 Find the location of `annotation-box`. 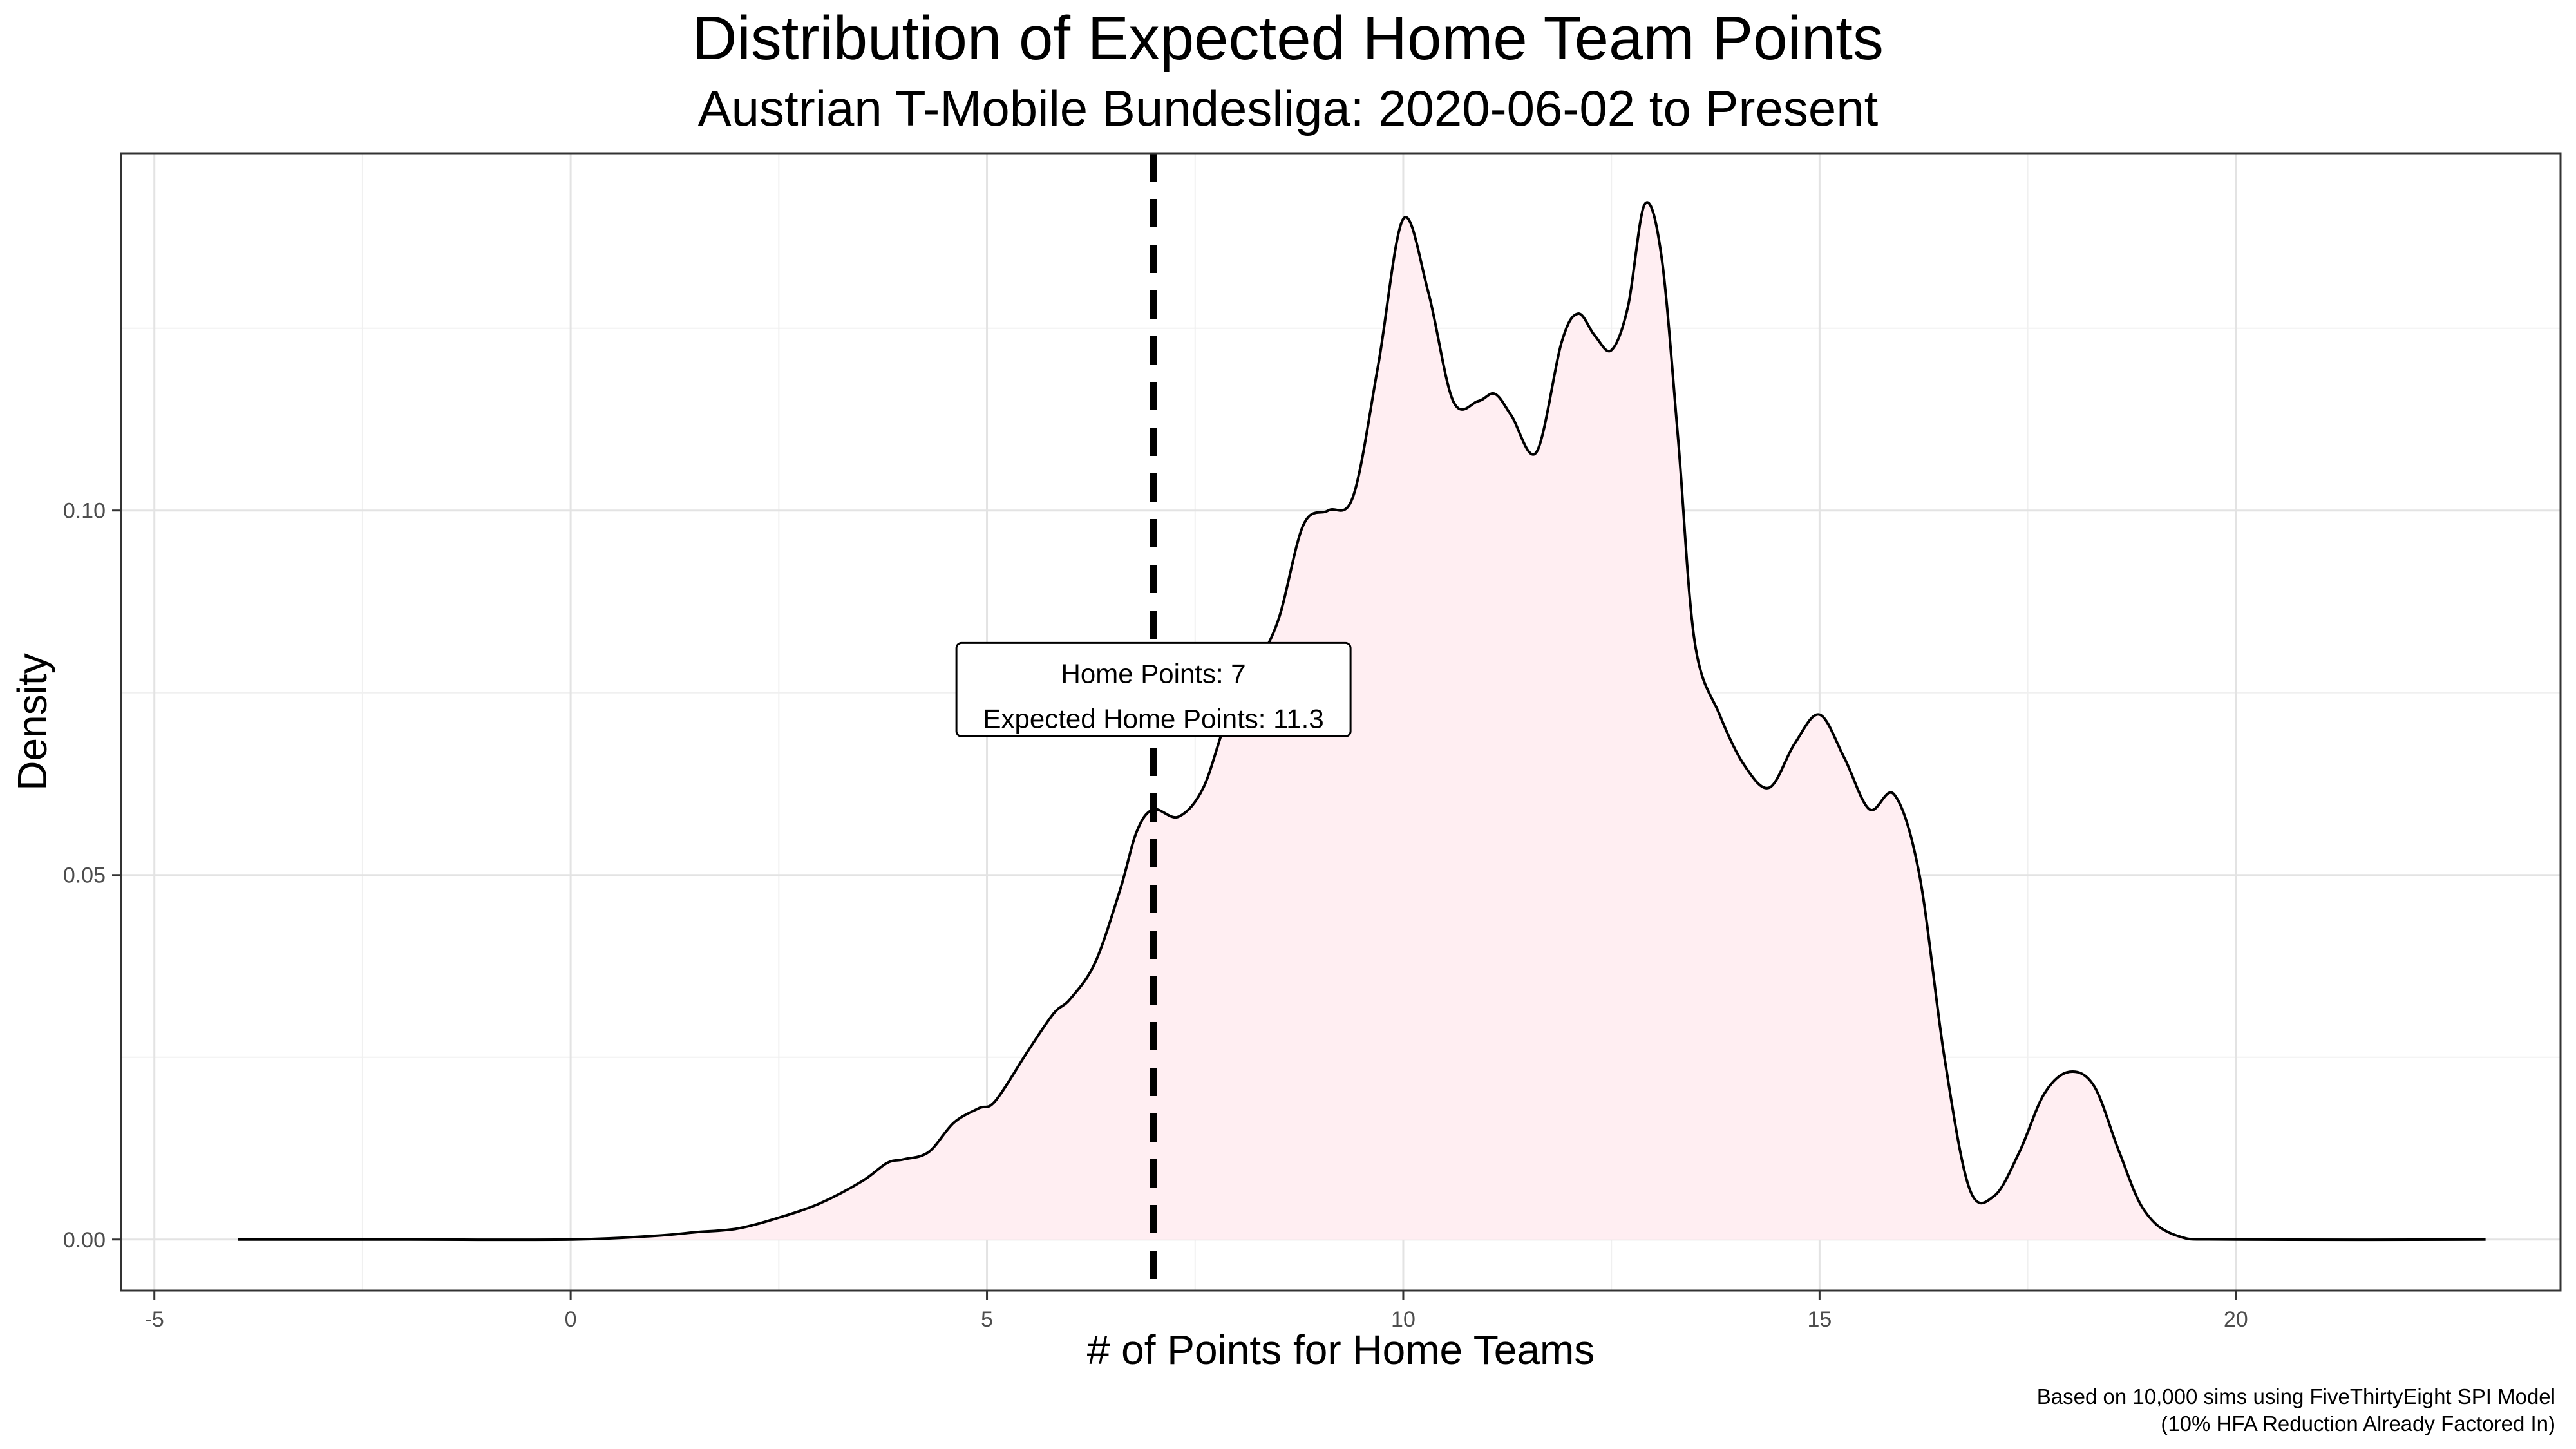

annotation-box is located at coordinates (1154, 689).